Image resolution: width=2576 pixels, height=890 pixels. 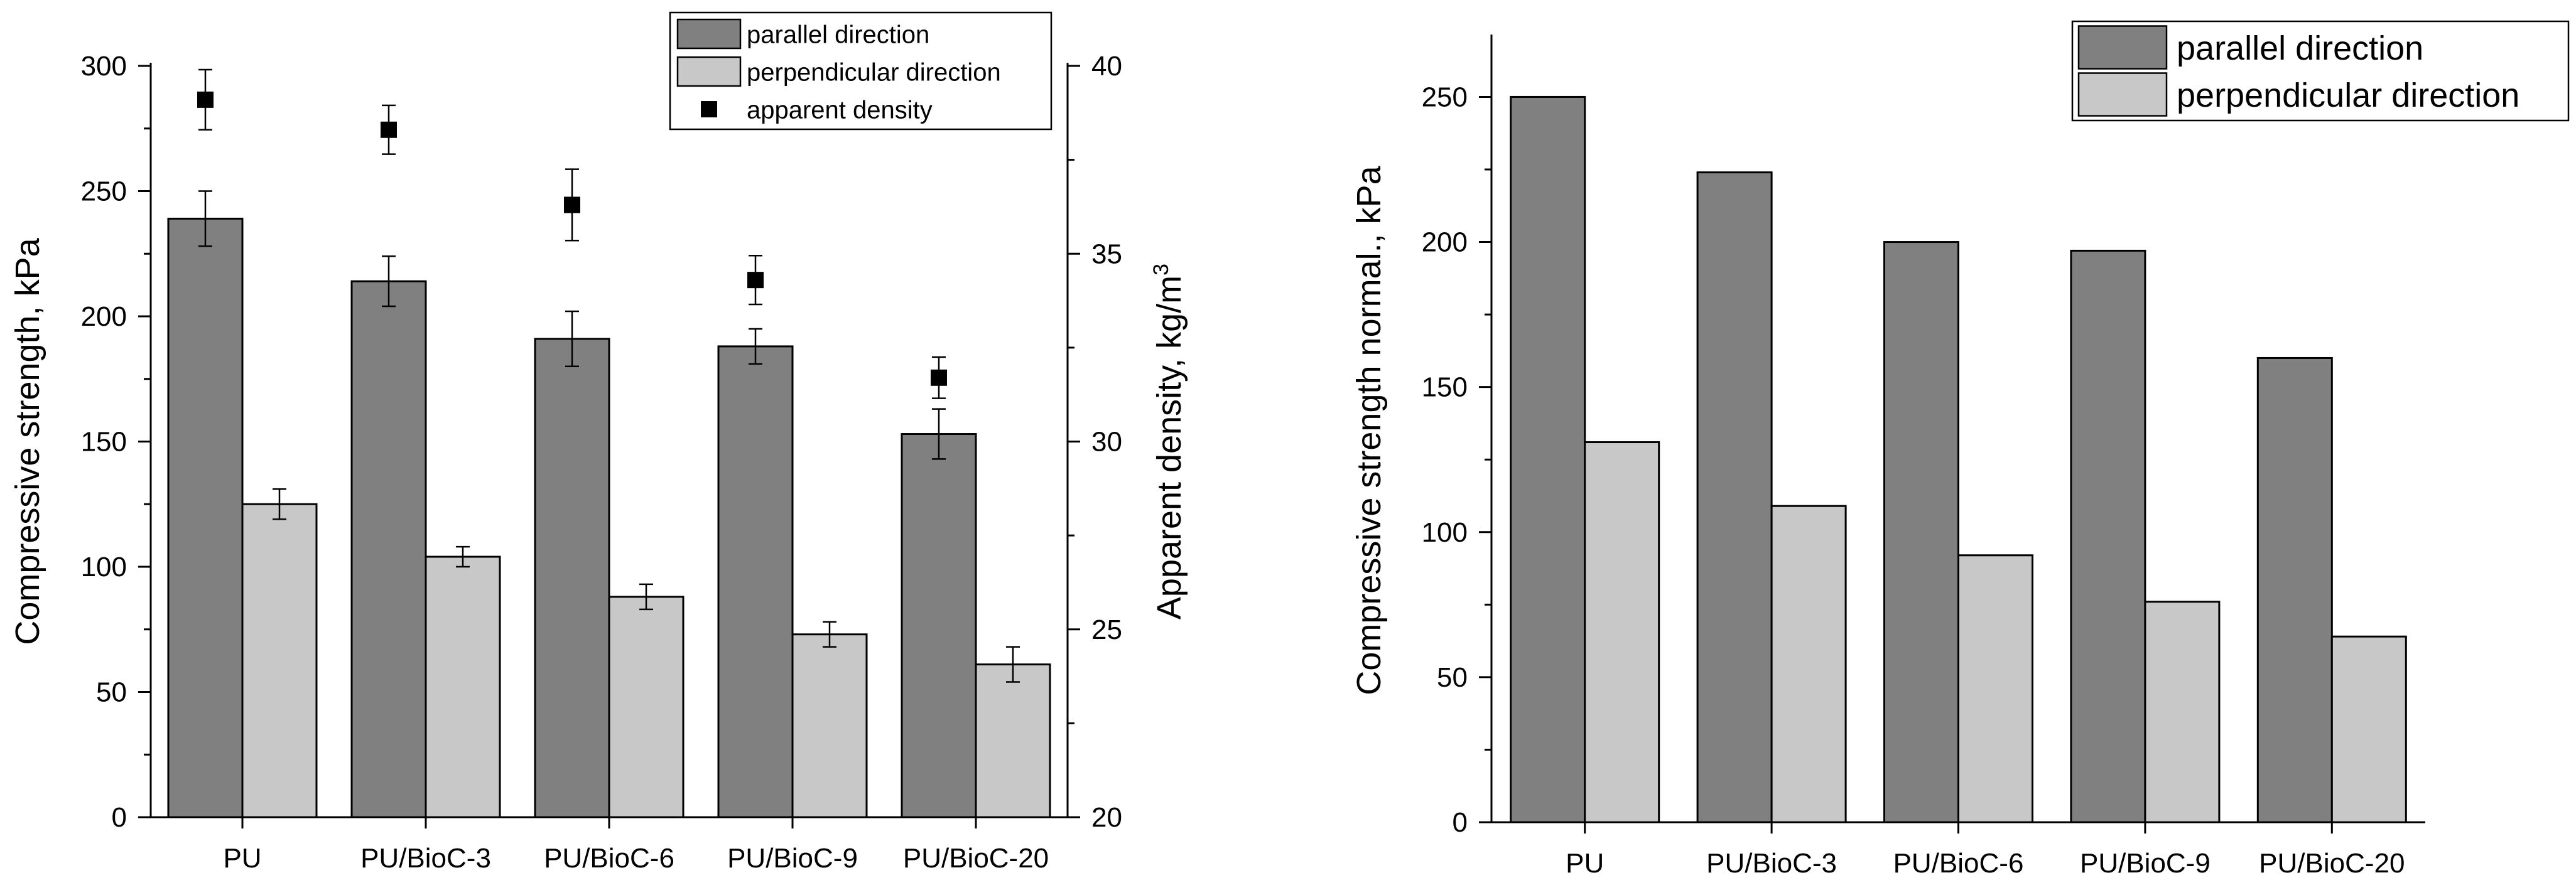 I want to click on y2-tick-label: 20, so click(x=1107, y=817).